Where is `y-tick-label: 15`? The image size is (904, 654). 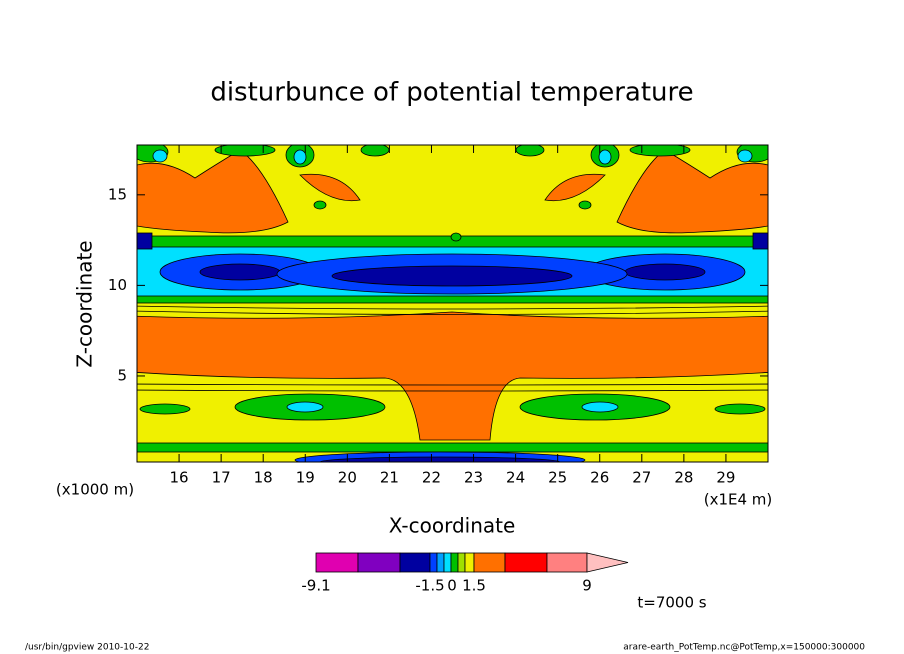
y-tick-label: 15 is located at coordinates (117, 194).